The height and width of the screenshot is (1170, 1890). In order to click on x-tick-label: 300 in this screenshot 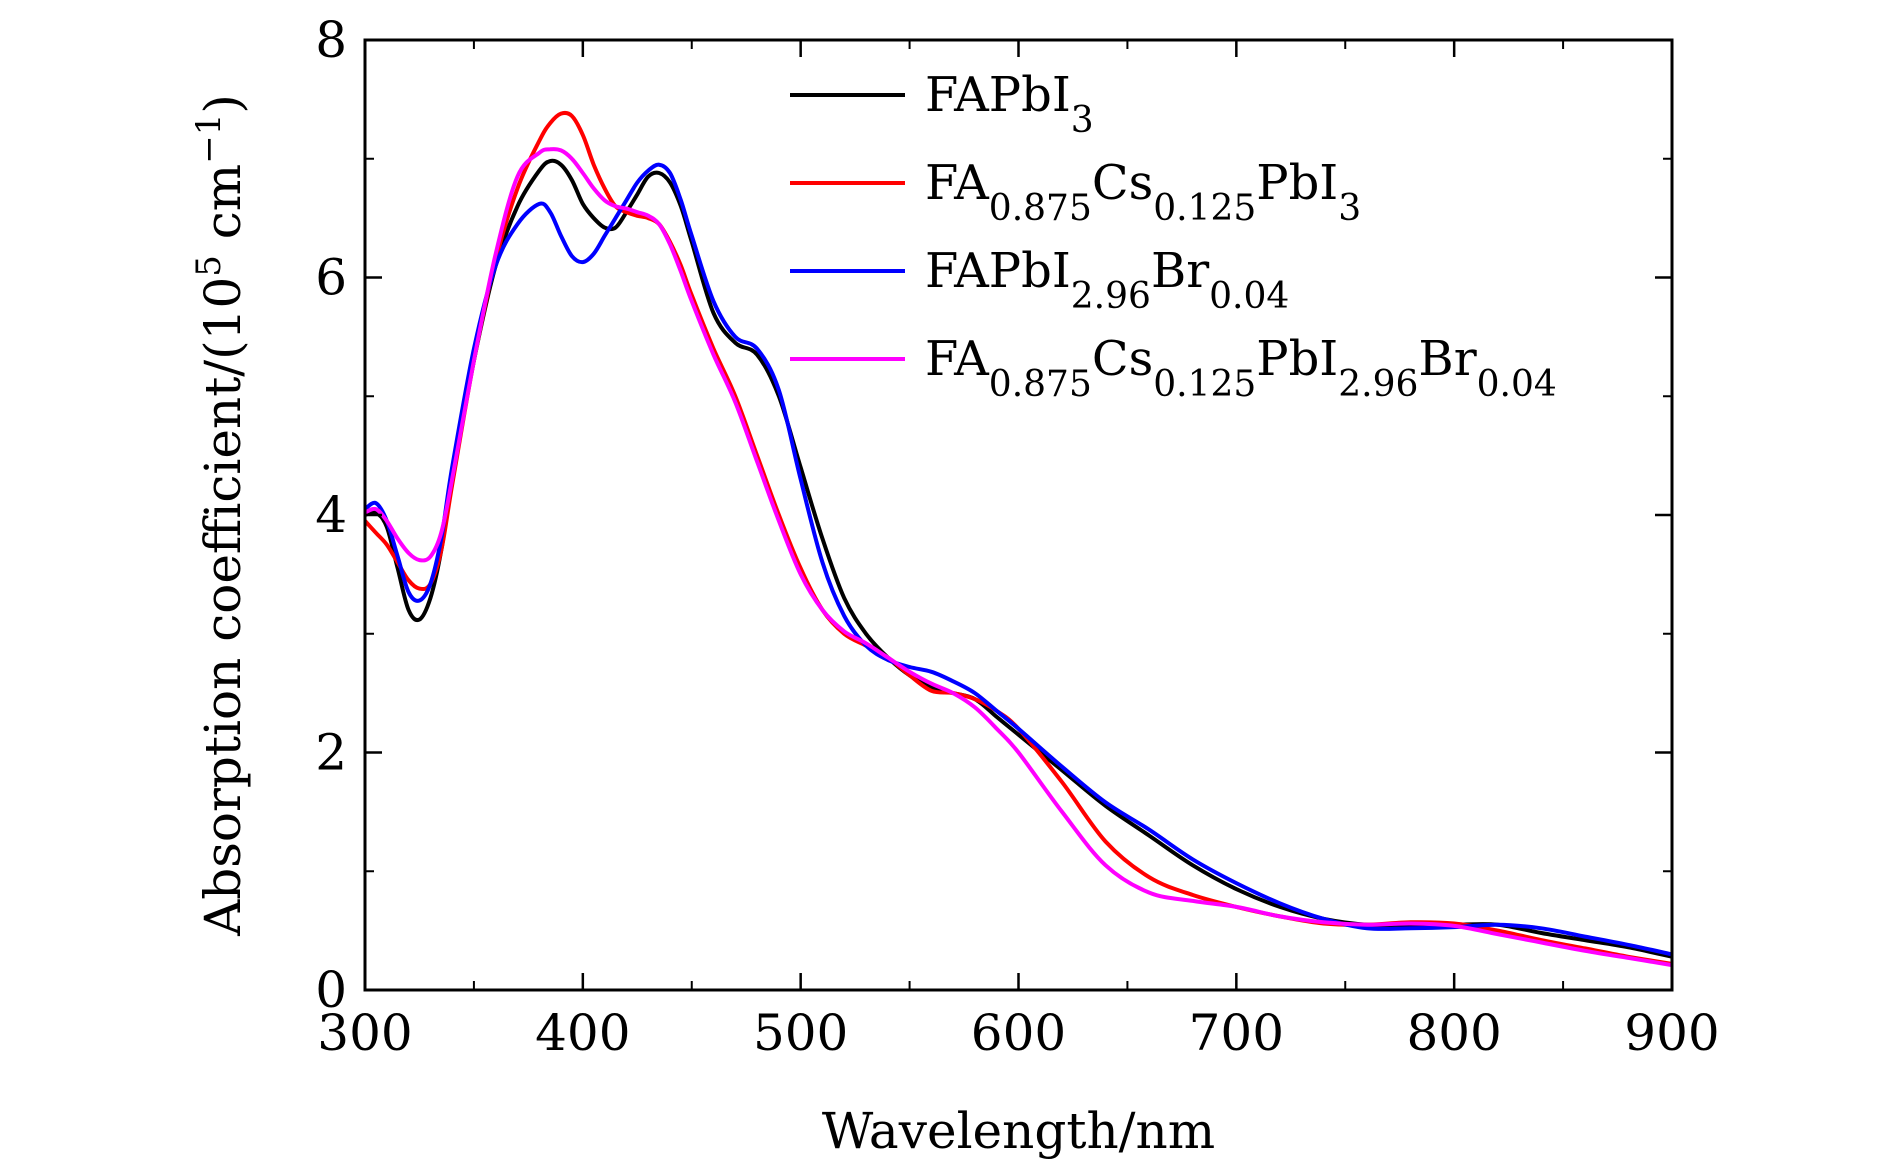, I will do `click(364, 1033)`.